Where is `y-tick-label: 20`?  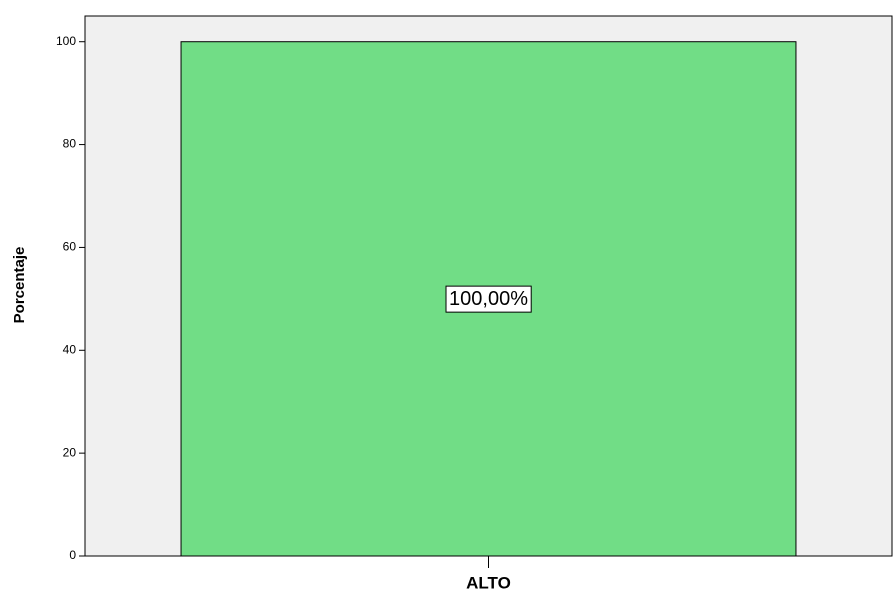
y-tick-label: 20 is located at coordinates (70, 452).